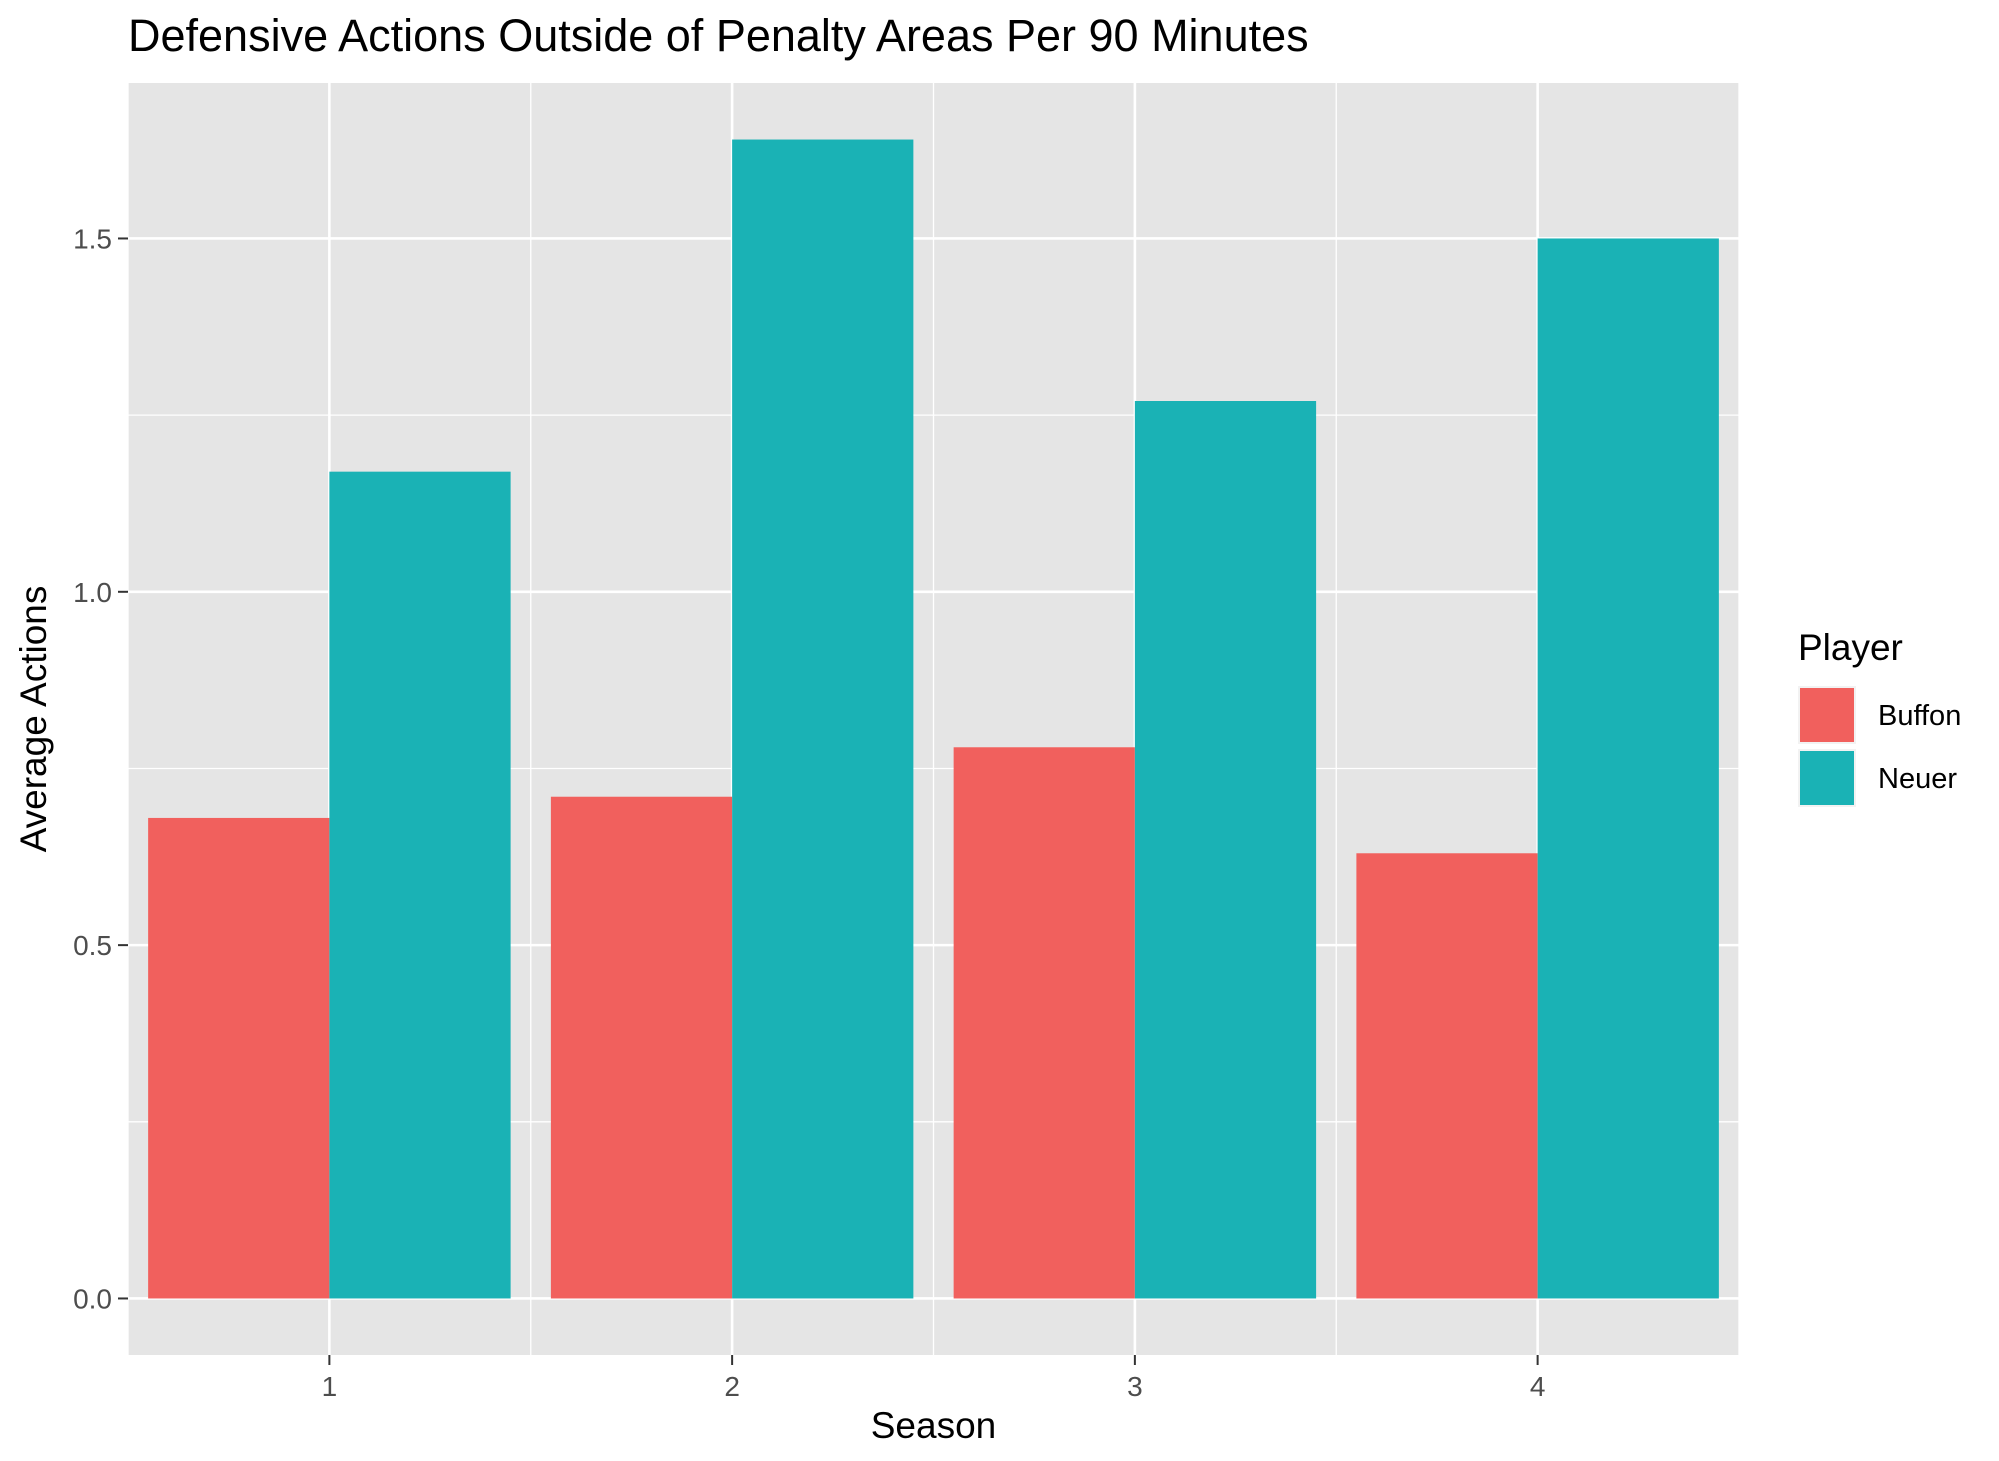 This screenshot has width=1999, height=1461. What do you see at coordinates (92, 1298) in the screenshot?
I see `y-tick-label: 0.0` at bounding box center [92, 1298].